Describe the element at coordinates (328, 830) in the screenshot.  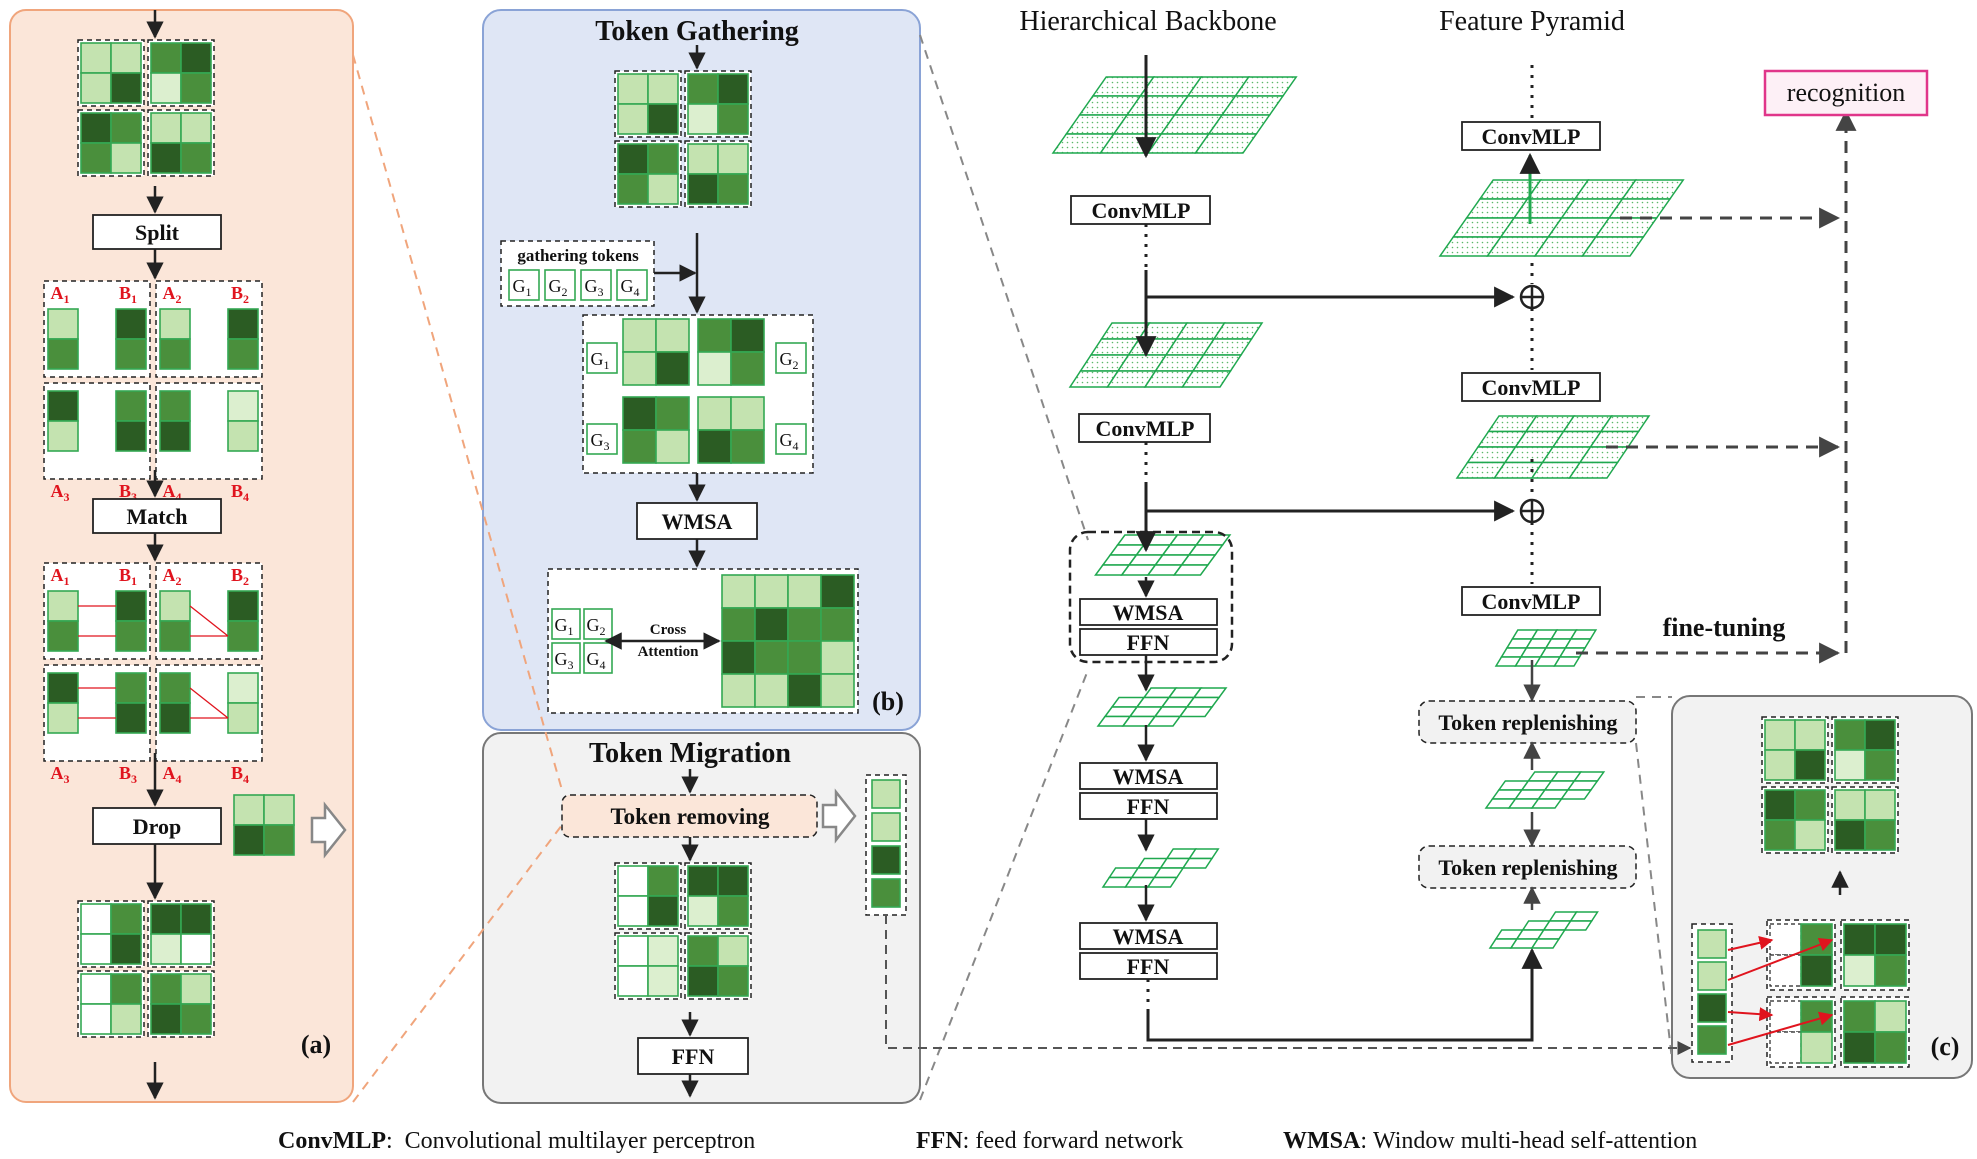
I see `drop-arrow-icon` at that location.